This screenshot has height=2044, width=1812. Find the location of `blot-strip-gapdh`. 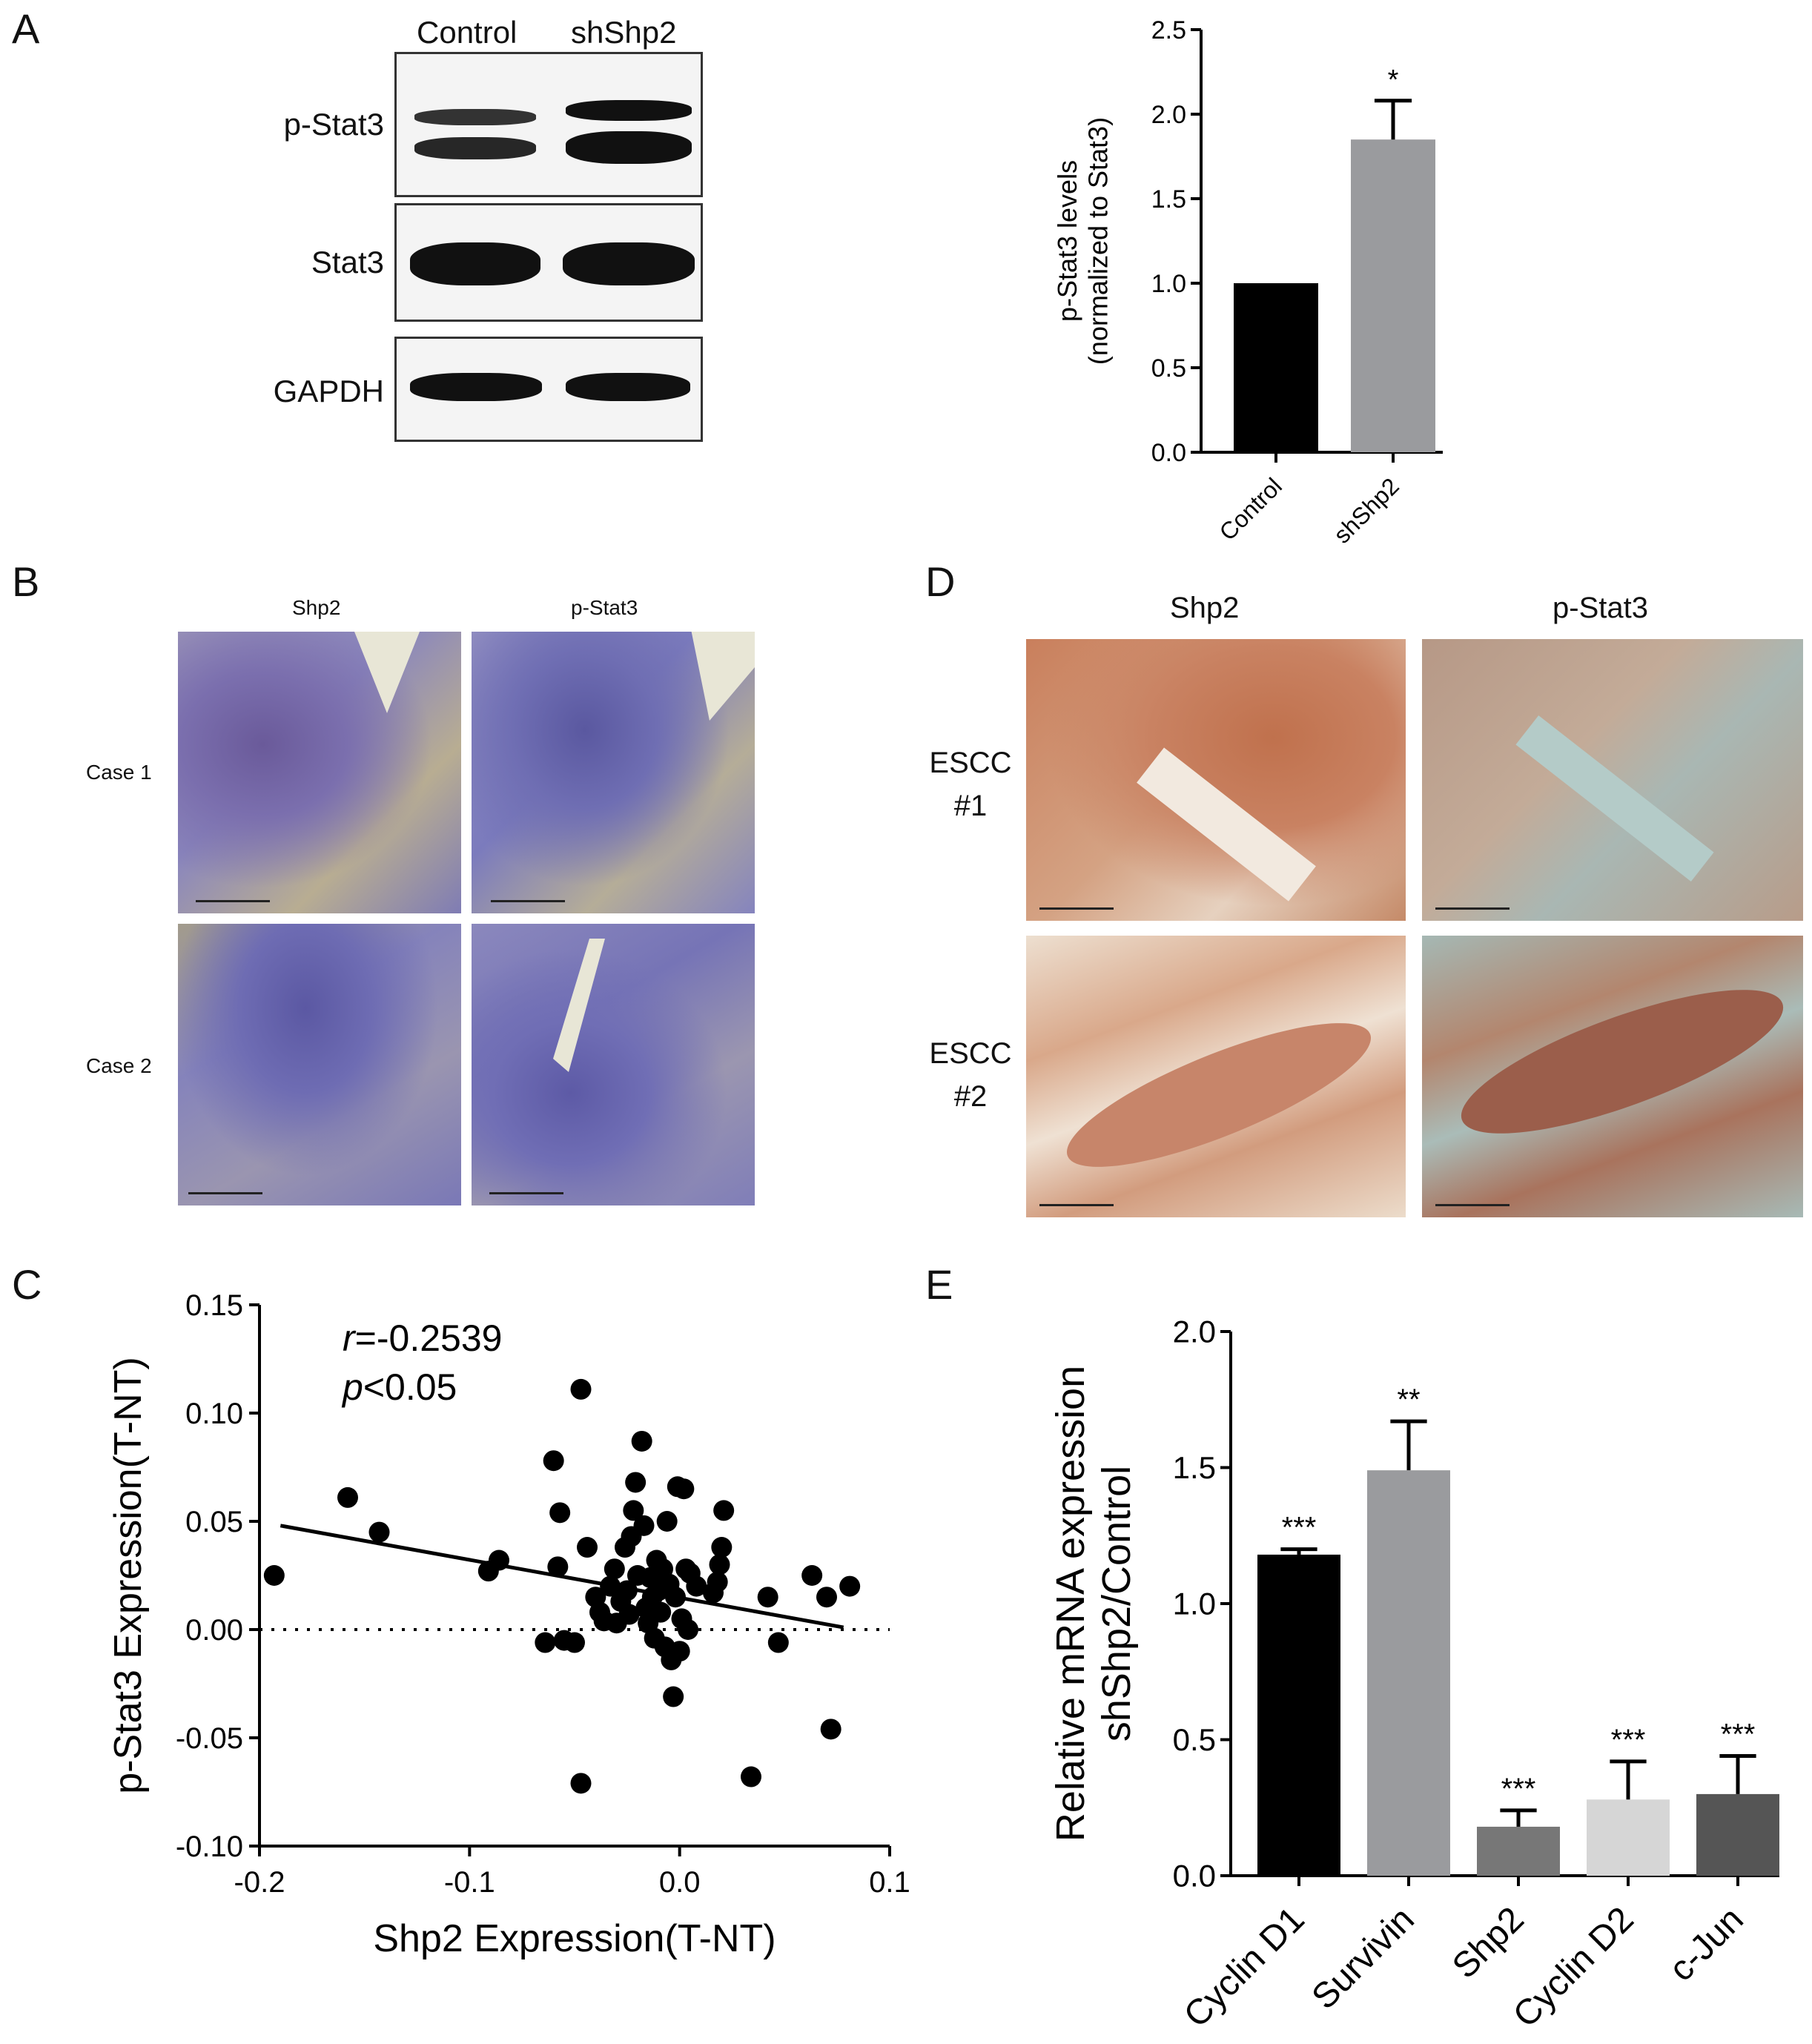

blot-strip-gapdh is located at coordinates (548, 389).